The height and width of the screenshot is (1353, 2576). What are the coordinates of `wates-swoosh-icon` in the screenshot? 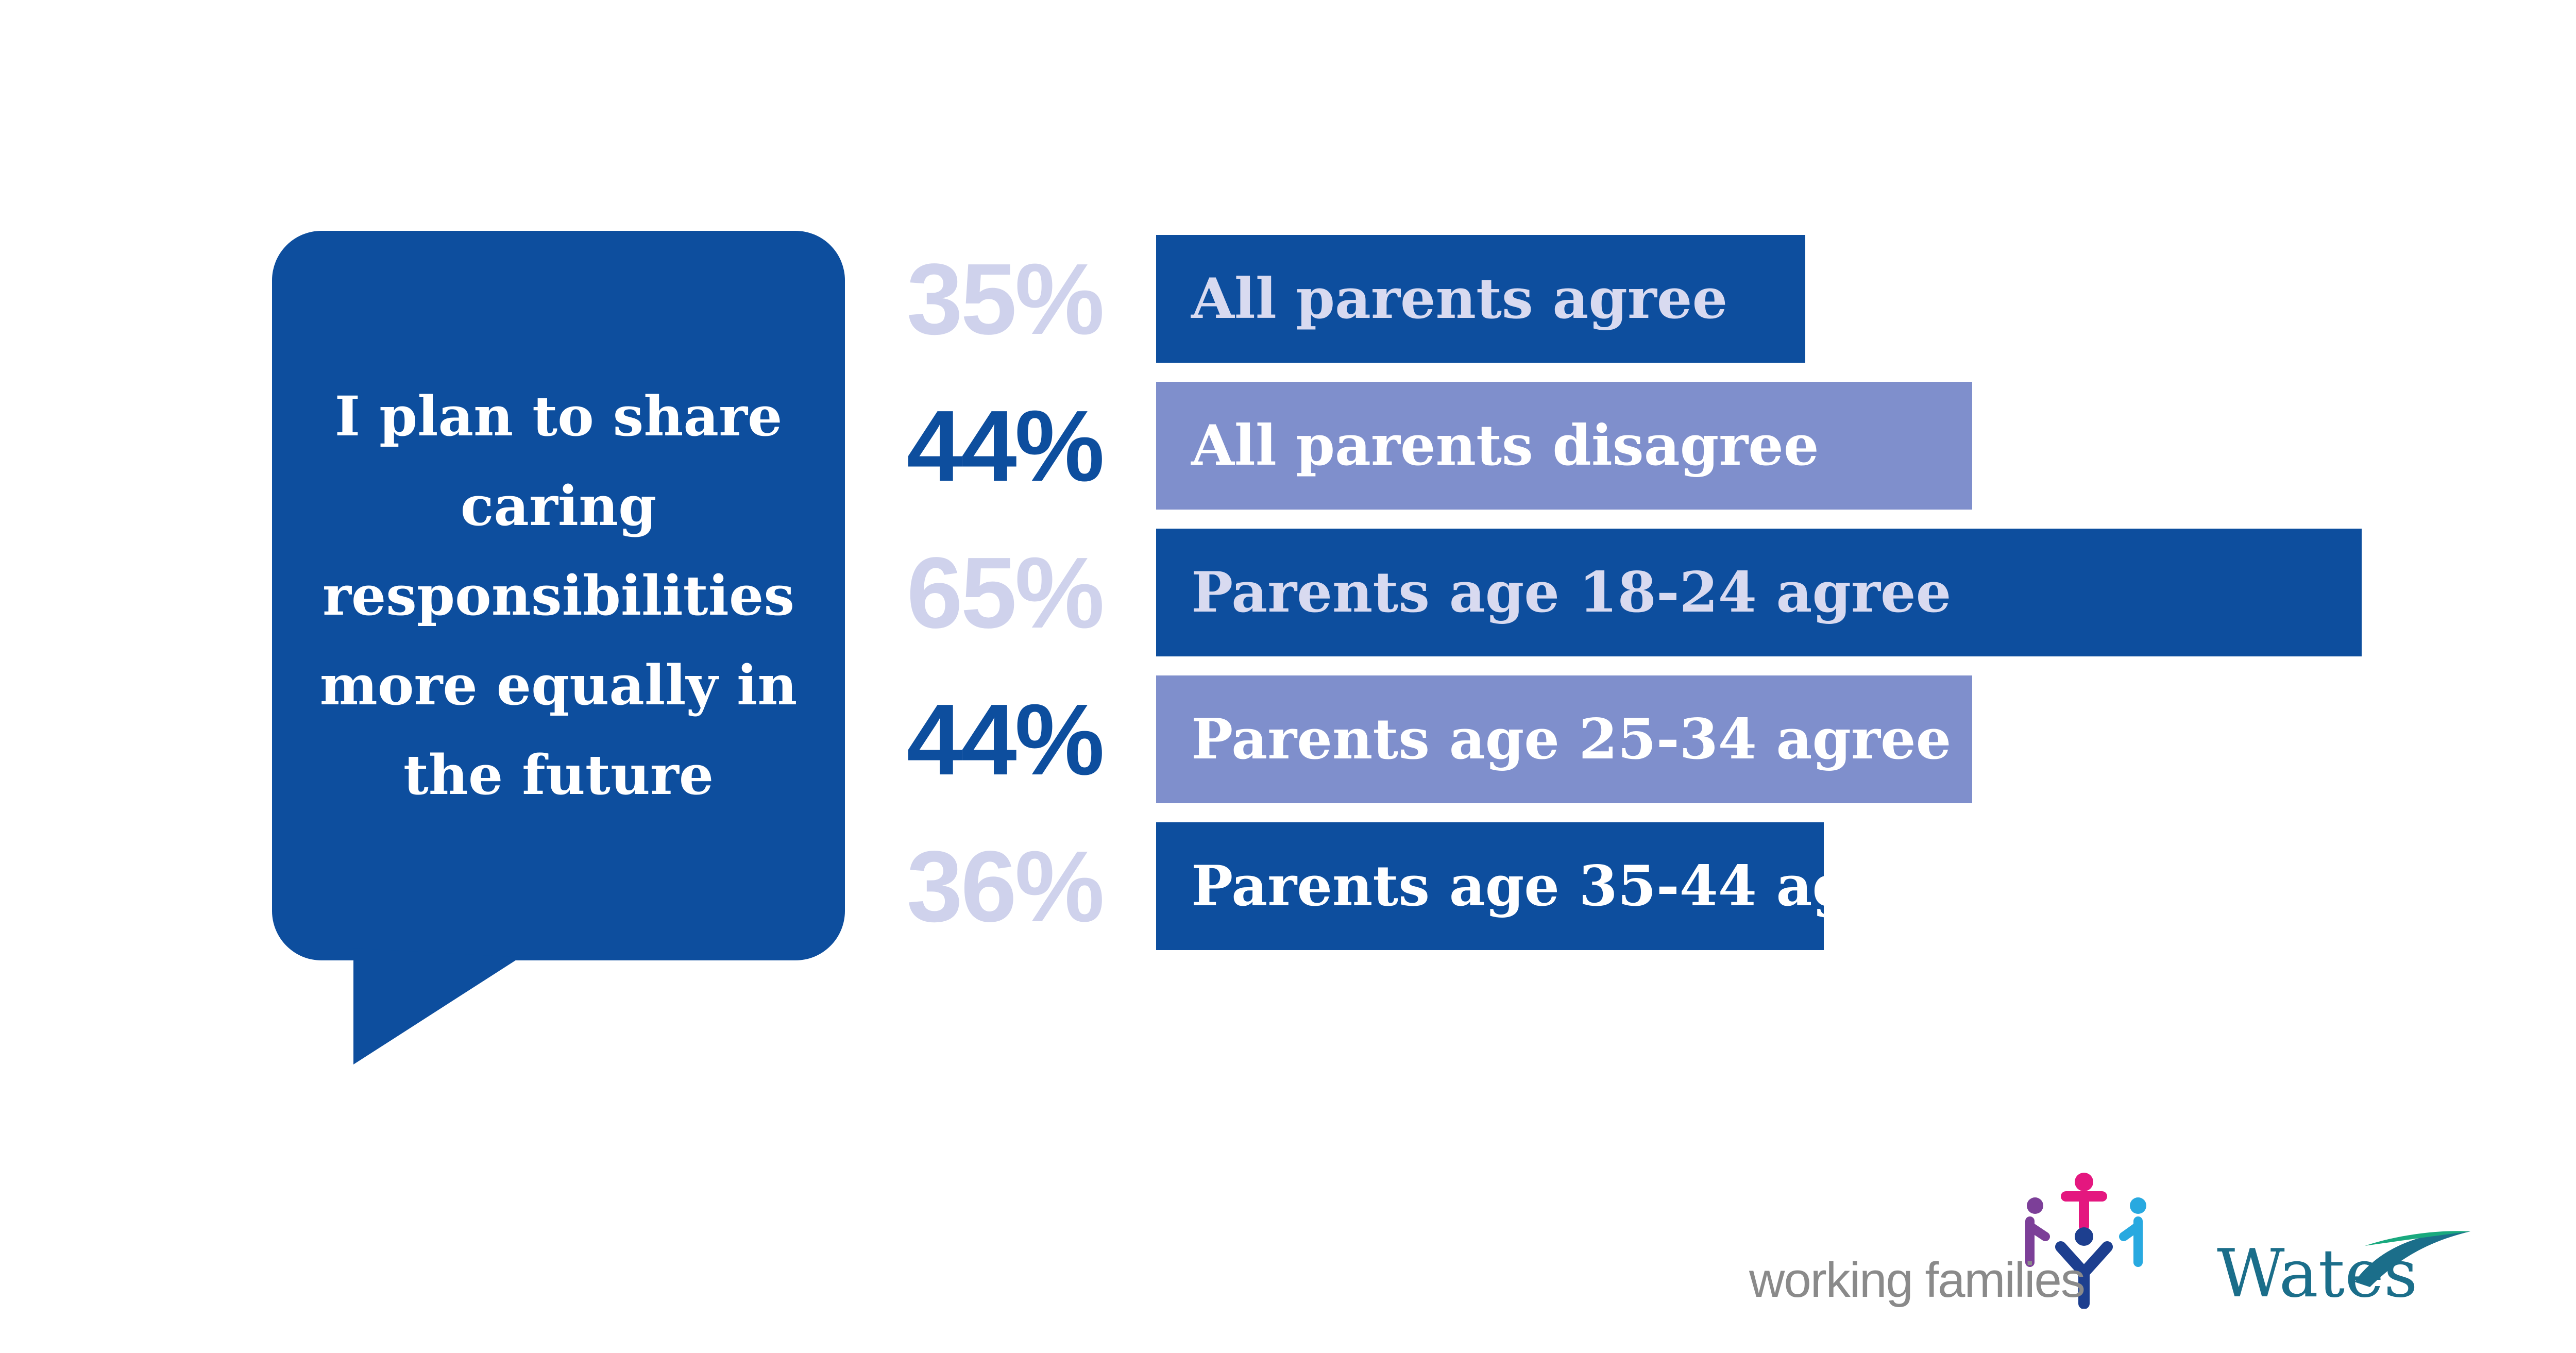 It's located at (2412, 1259).